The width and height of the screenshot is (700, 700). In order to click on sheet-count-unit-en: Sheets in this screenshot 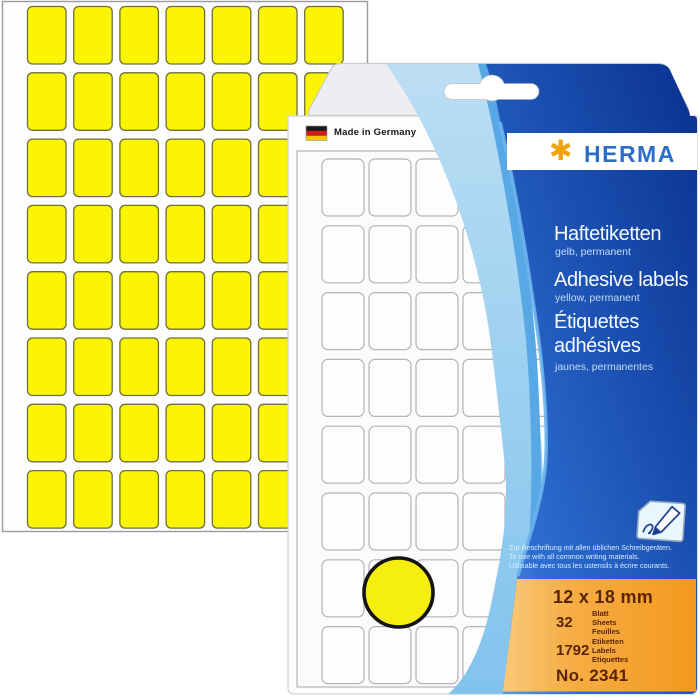, I will do `click(604, 622)`.